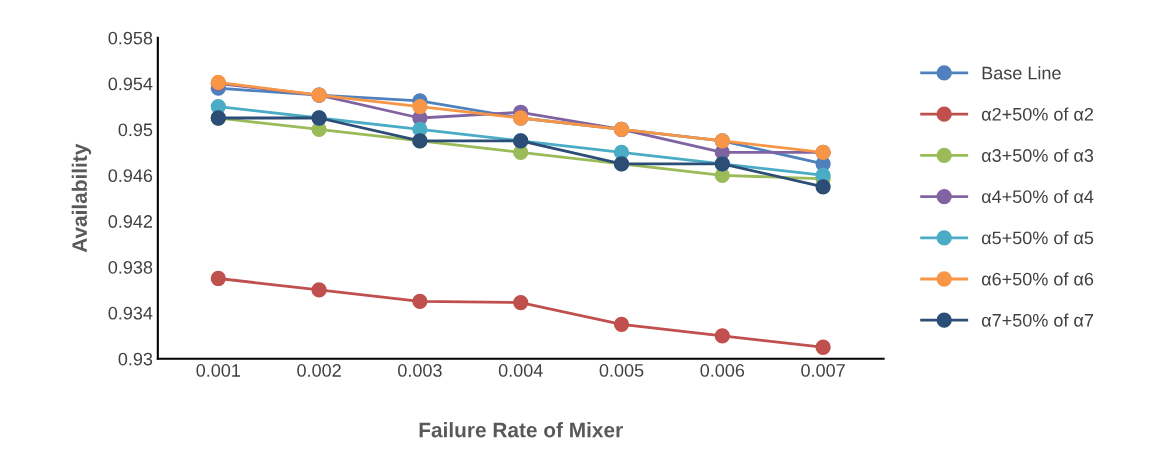 Image resolution: width=1152 pixels, height=472 pixels. Describe the element at coordinates (1037, 196) in the screenshot. I see `legend-label: α4+50% of α4` at that location.